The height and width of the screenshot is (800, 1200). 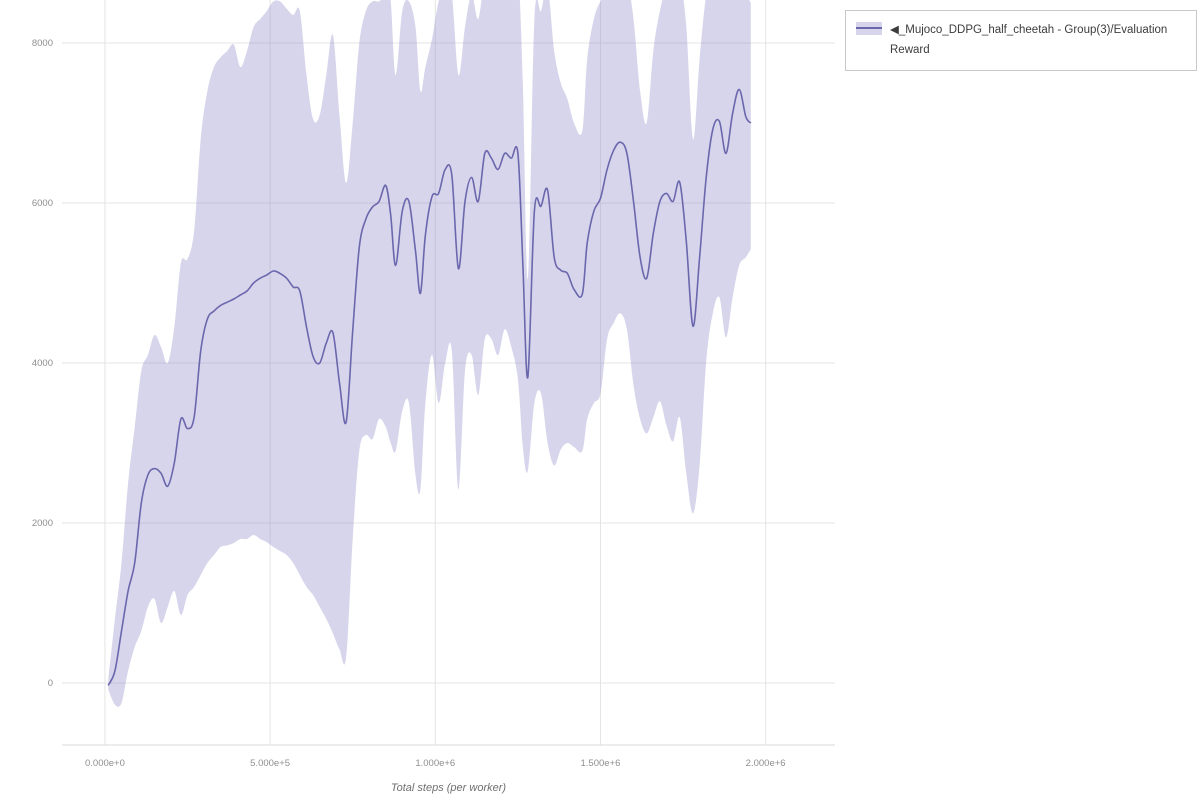 I want to click on y-tick-label: 4000, so click(x=42, y=363).